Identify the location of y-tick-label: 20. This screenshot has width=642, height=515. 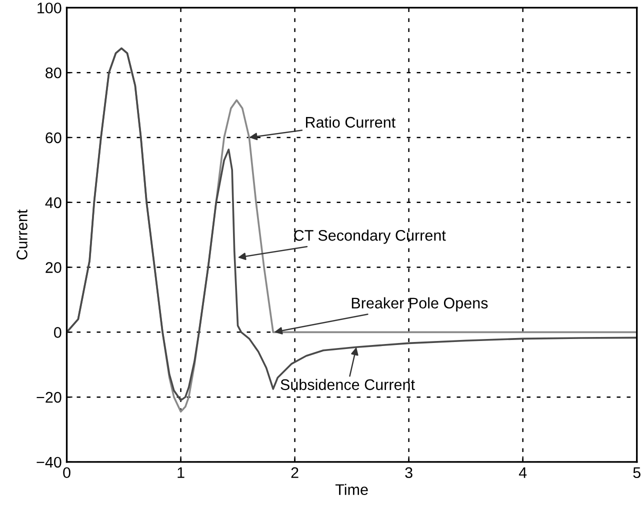
(54, 267).